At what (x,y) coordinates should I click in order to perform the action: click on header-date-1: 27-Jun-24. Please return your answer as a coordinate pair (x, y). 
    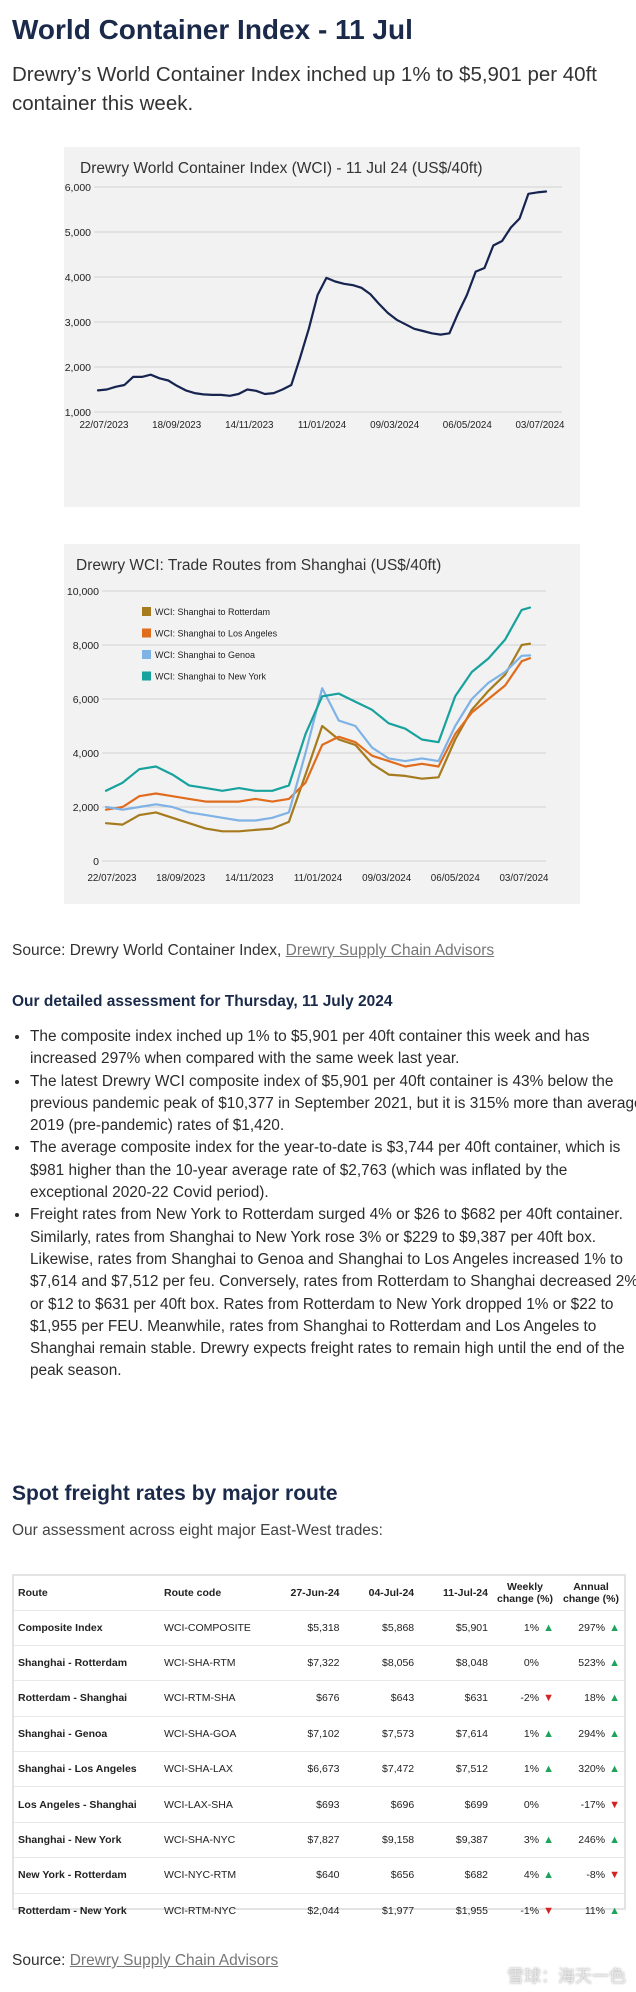
    Looking at the image, I should click on (315, 1592).